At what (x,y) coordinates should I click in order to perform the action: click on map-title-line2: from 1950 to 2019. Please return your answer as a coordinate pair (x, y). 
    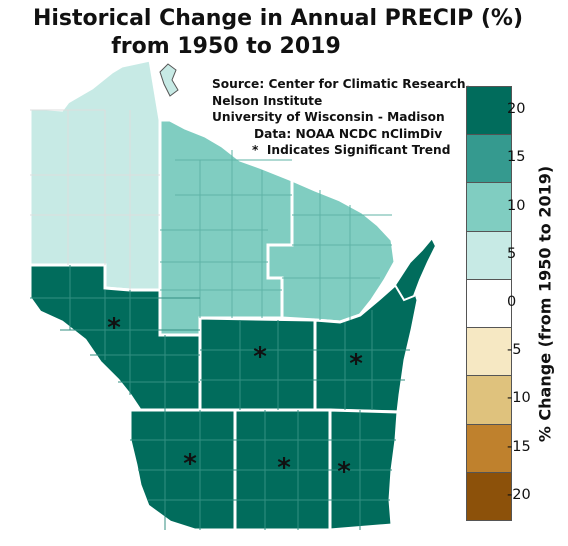
    Looking at the image, I should click on (226, 46).